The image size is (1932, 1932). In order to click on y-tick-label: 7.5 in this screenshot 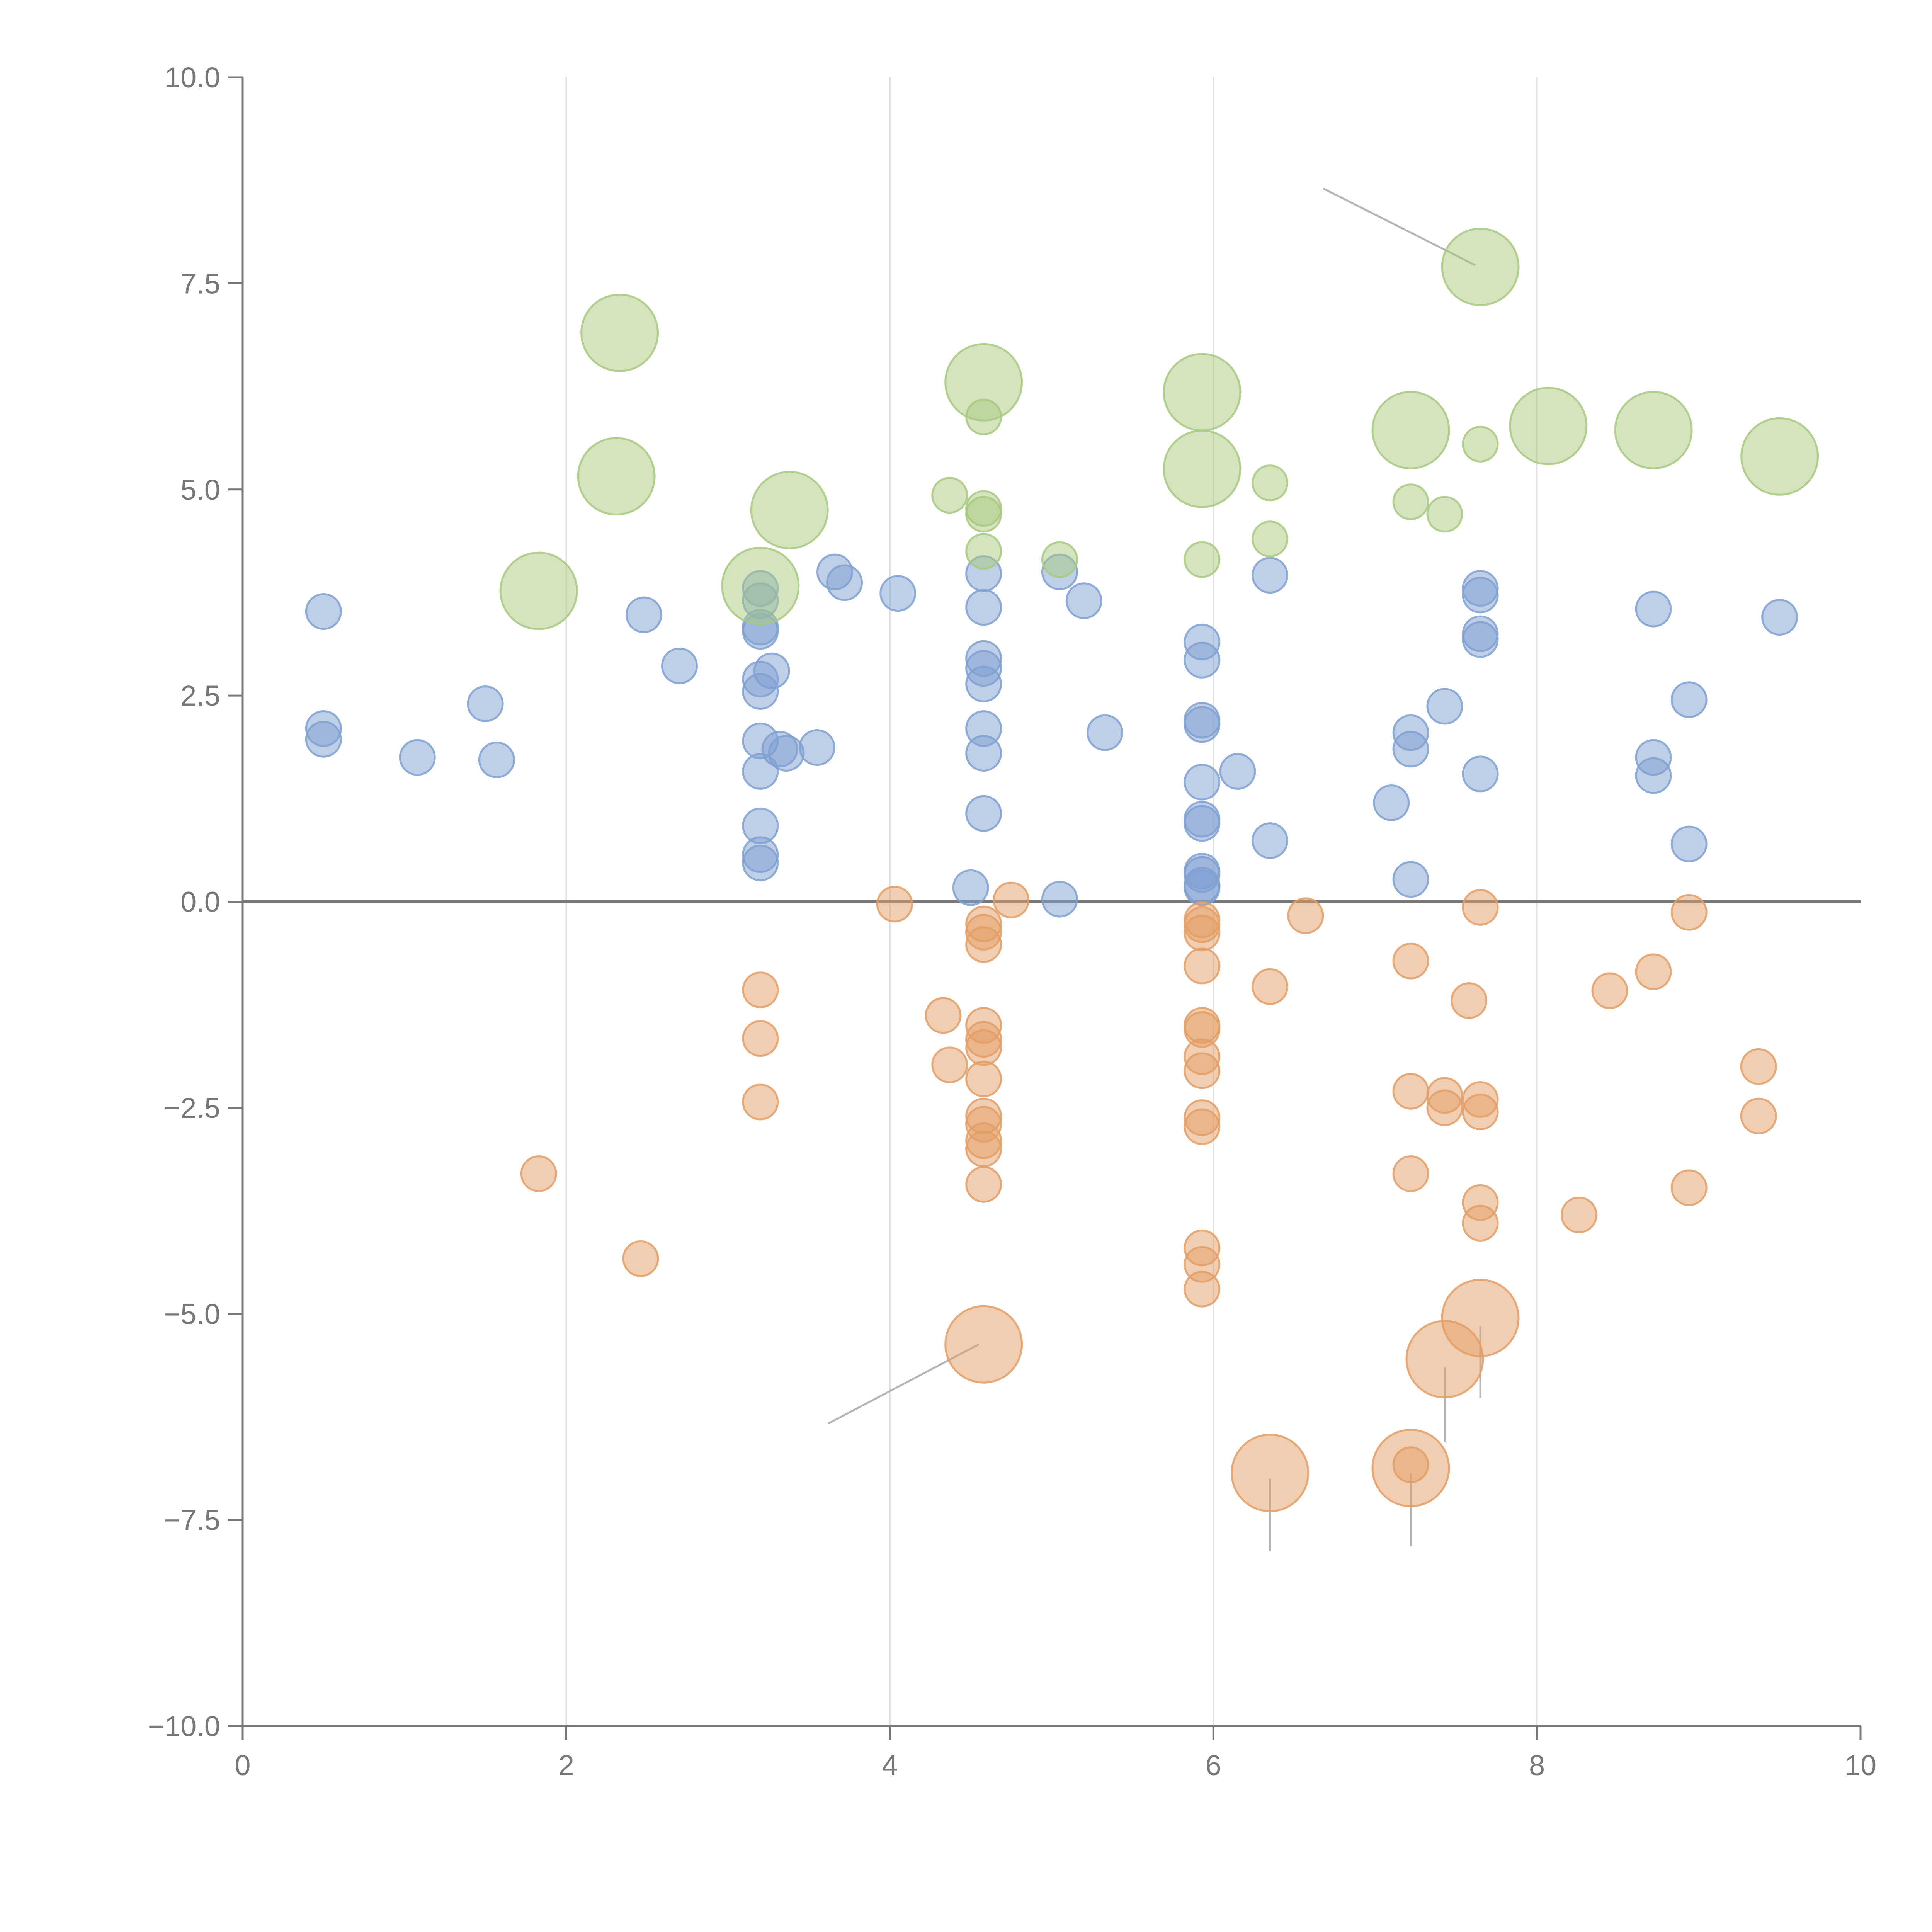, I will do `click(200, 283)`.